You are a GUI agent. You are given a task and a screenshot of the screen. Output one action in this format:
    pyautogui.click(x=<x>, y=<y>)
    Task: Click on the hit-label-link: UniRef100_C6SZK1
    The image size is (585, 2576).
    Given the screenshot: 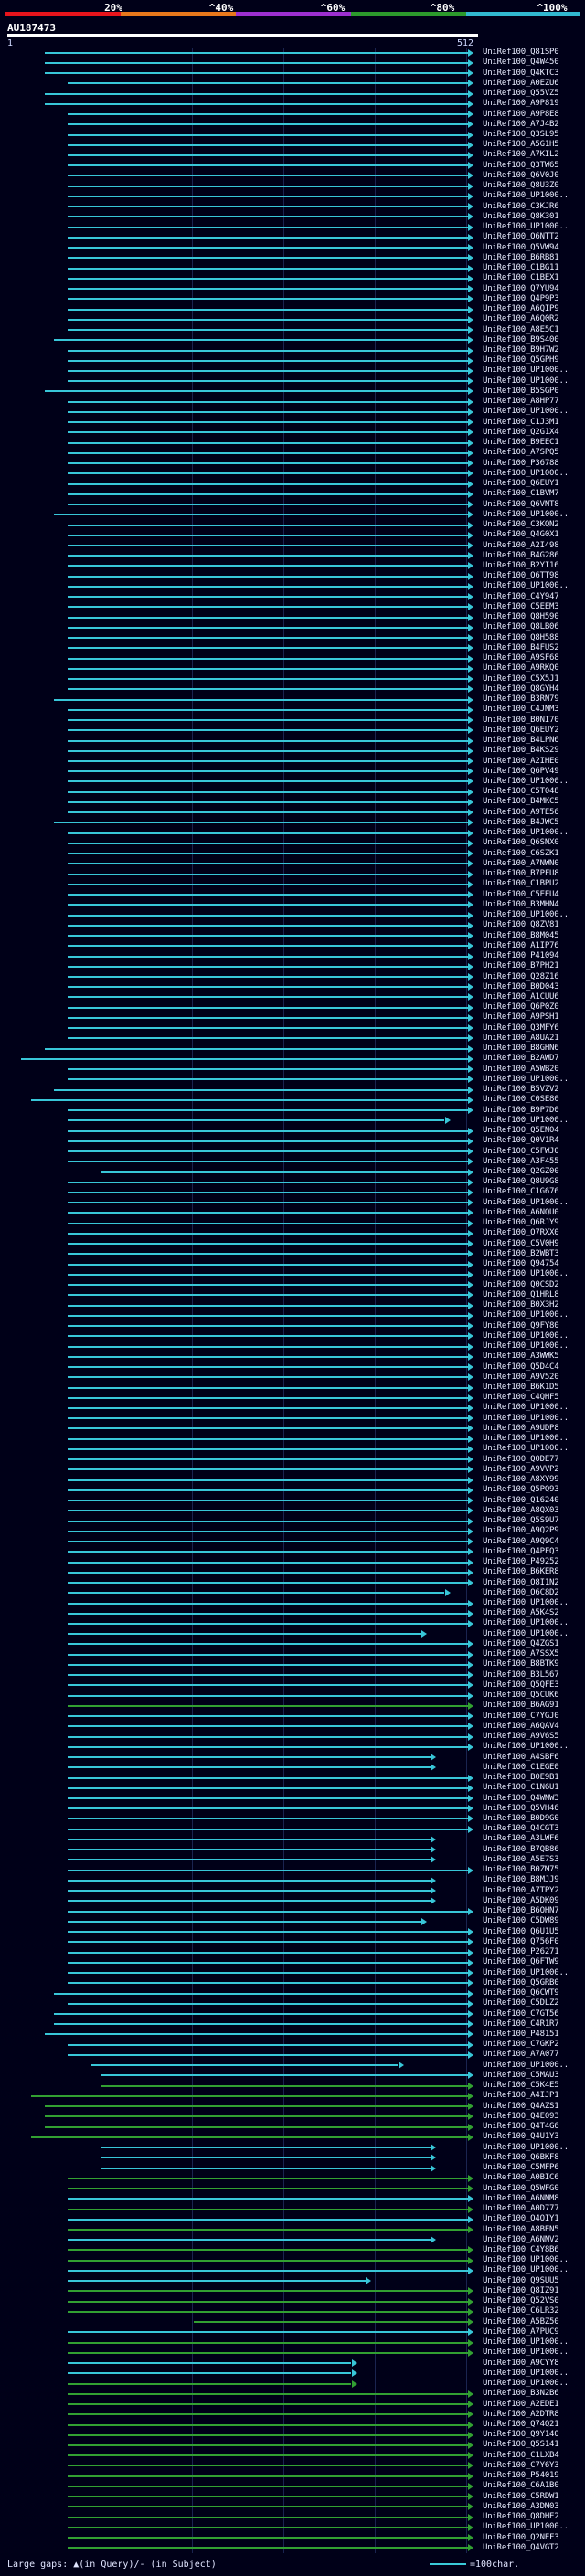 What is the action you would take?
    pyautogui.click(x=521, y=853)
    